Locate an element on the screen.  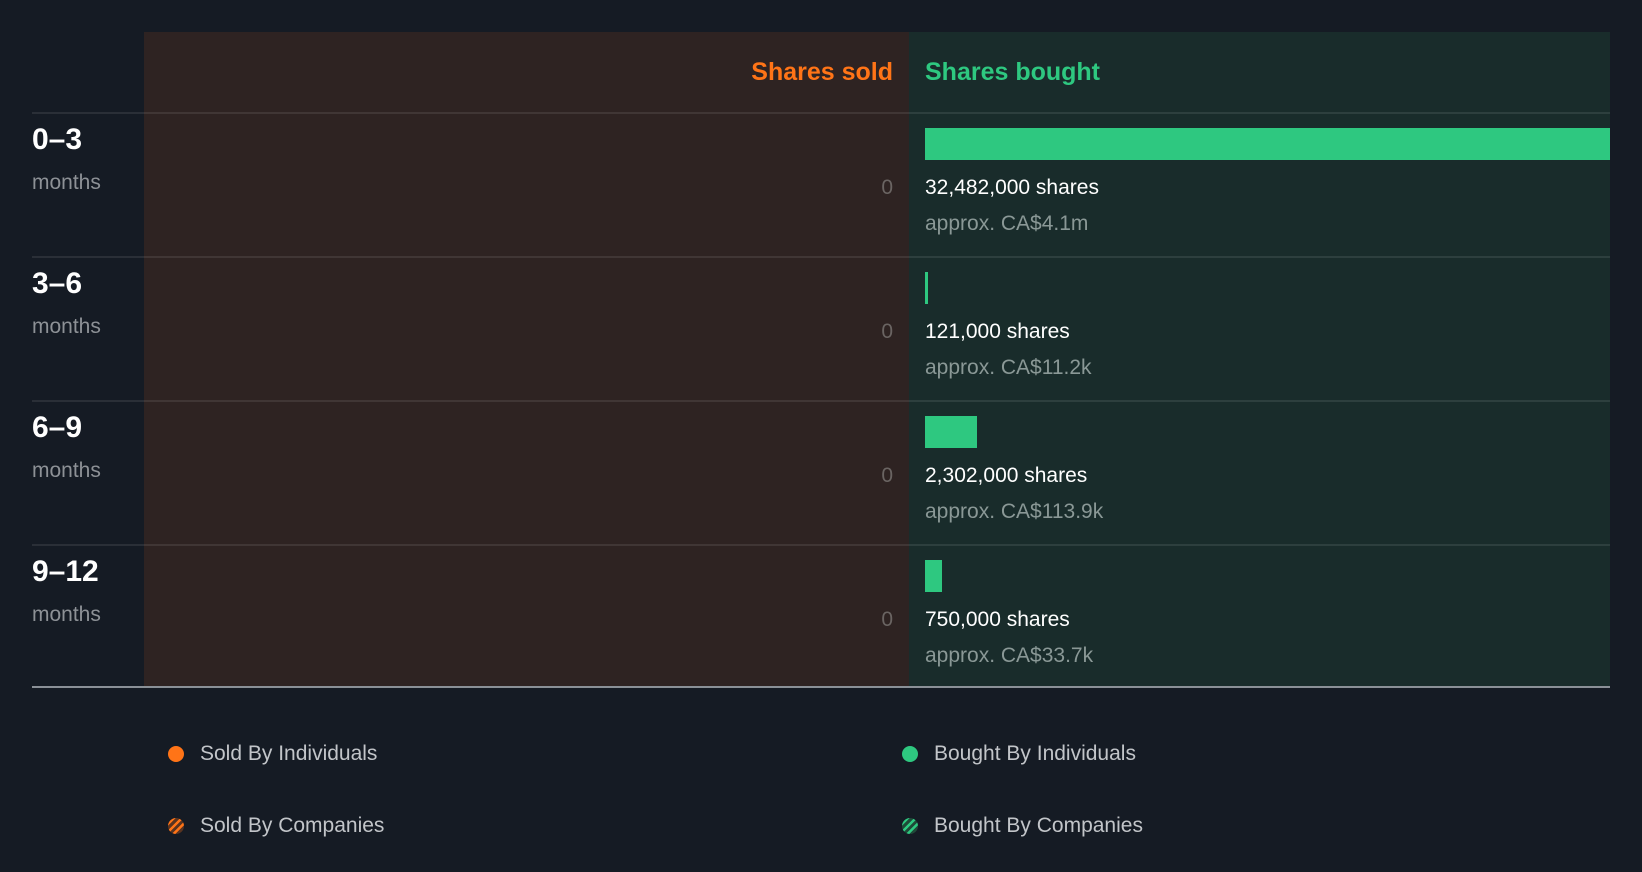
period-range: 6–9 is located at coordinates (57, 427).